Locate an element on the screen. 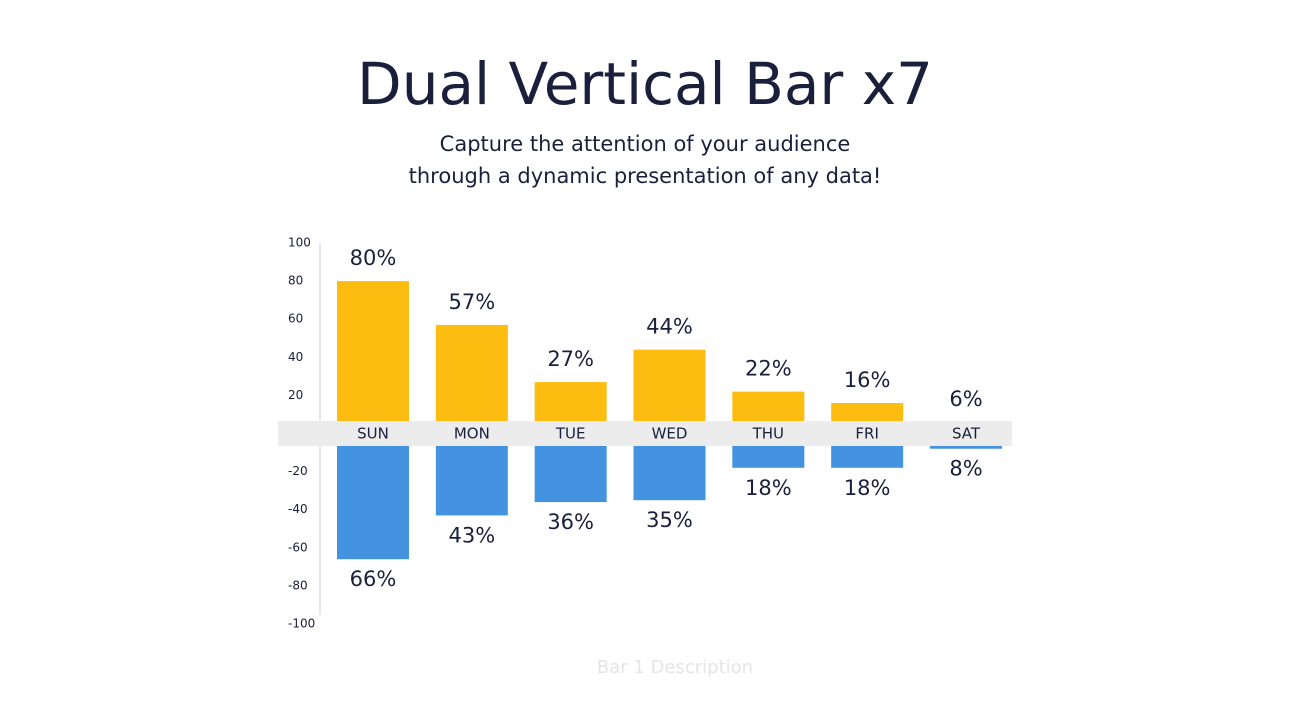 This screenshot has height=726, width=1290. y-tick-label: -40 is located at coordinates (298, 509).